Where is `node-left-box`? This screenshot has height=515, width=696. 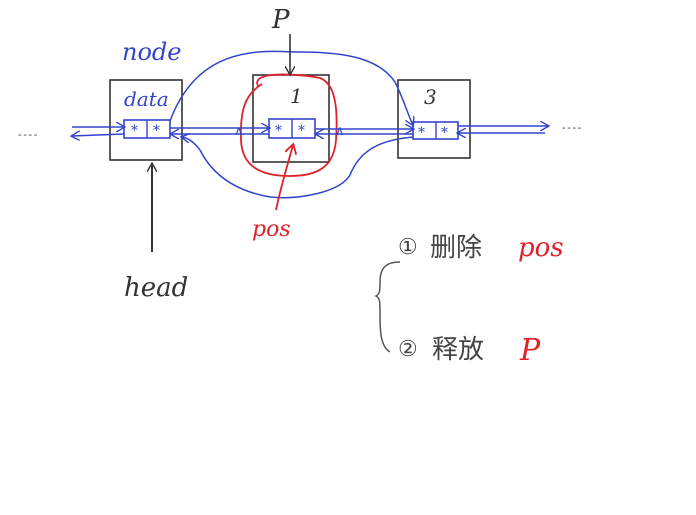 node-left-box is located at coordinates (146, 120).